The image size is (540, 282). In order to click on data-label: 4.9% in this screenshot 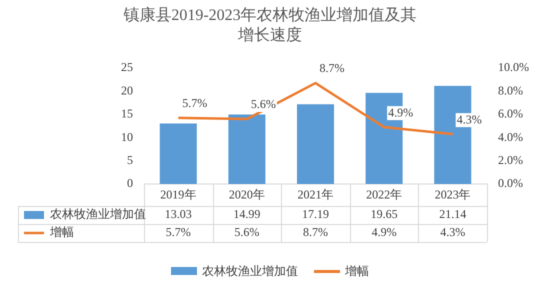, I will do `click(384, 232)`.